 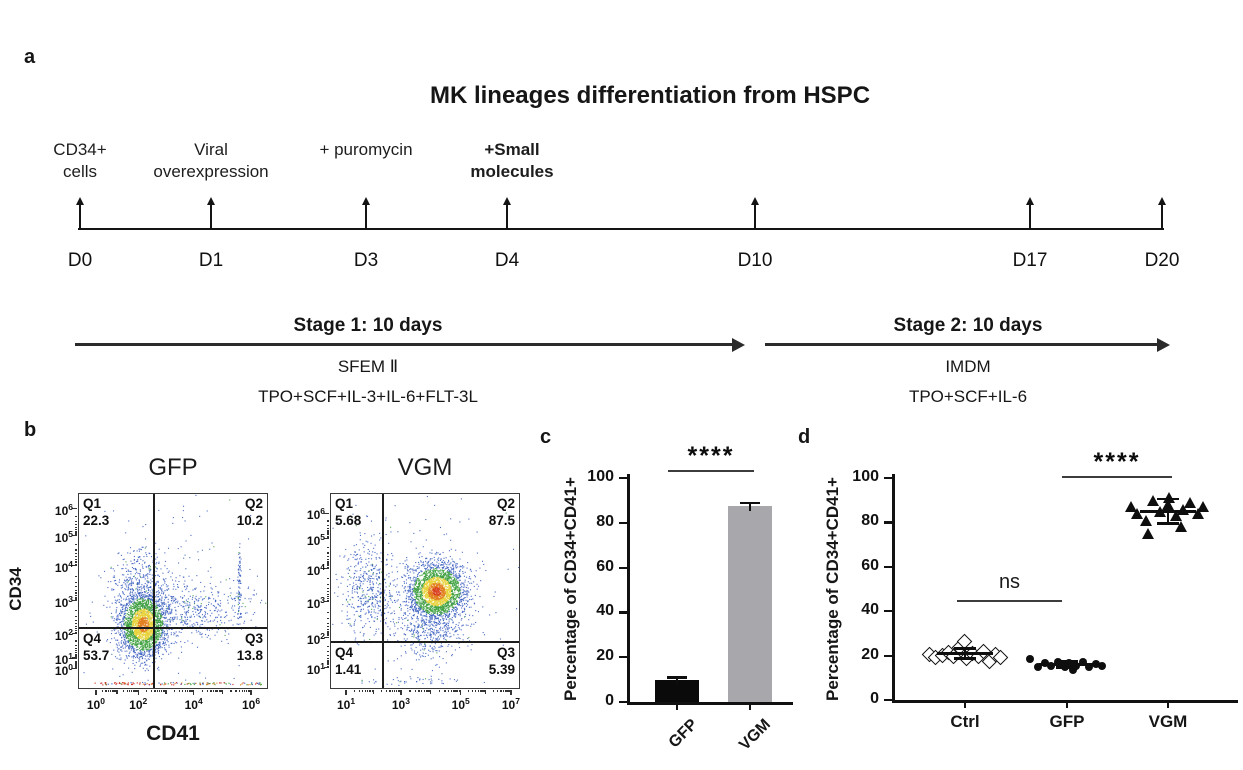 I want to click on dot-plot-y-axis-label: Percentage of CD34+CD41+, so click(x=832, y=589).